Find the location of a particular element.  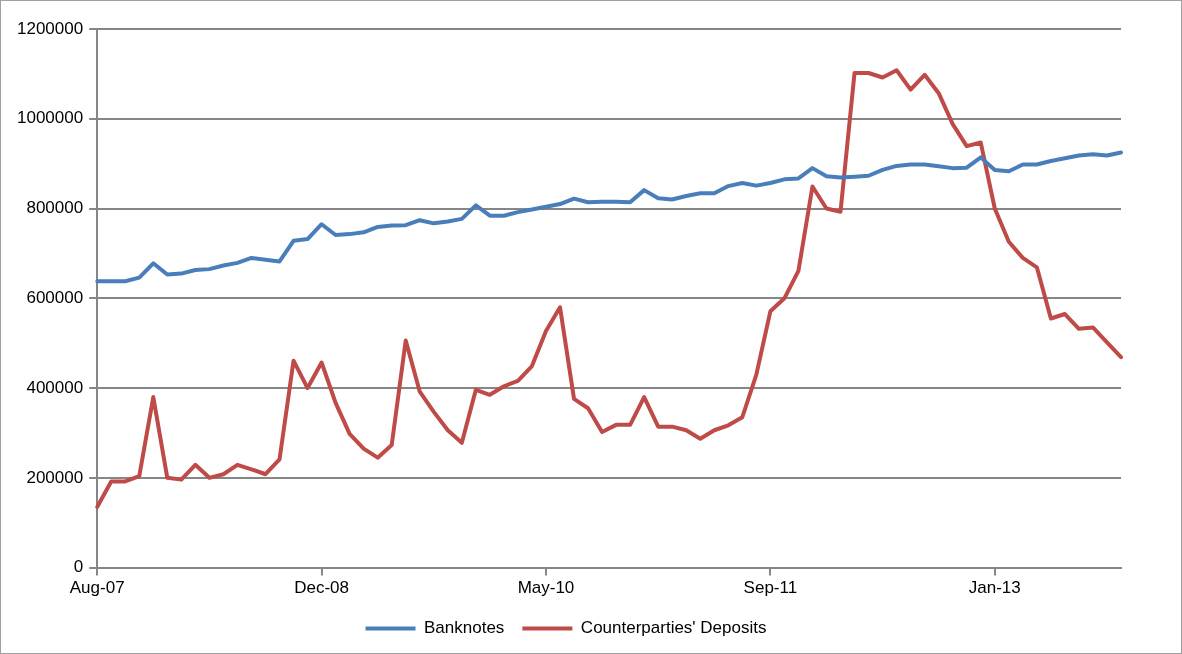

y-tick-label: 400000 is located at coordinates (55, 387).